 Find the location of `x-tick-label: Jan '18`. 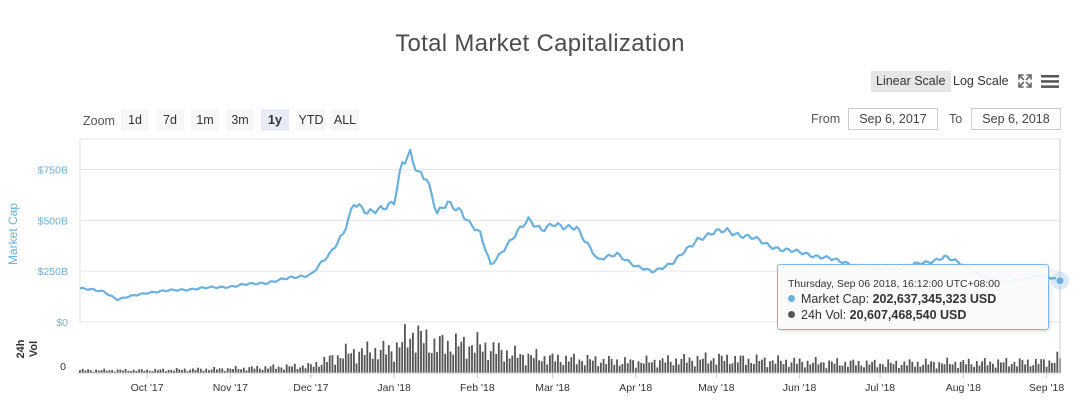

x-tick-label: Jan '18 is located at coordinates (394, 388).